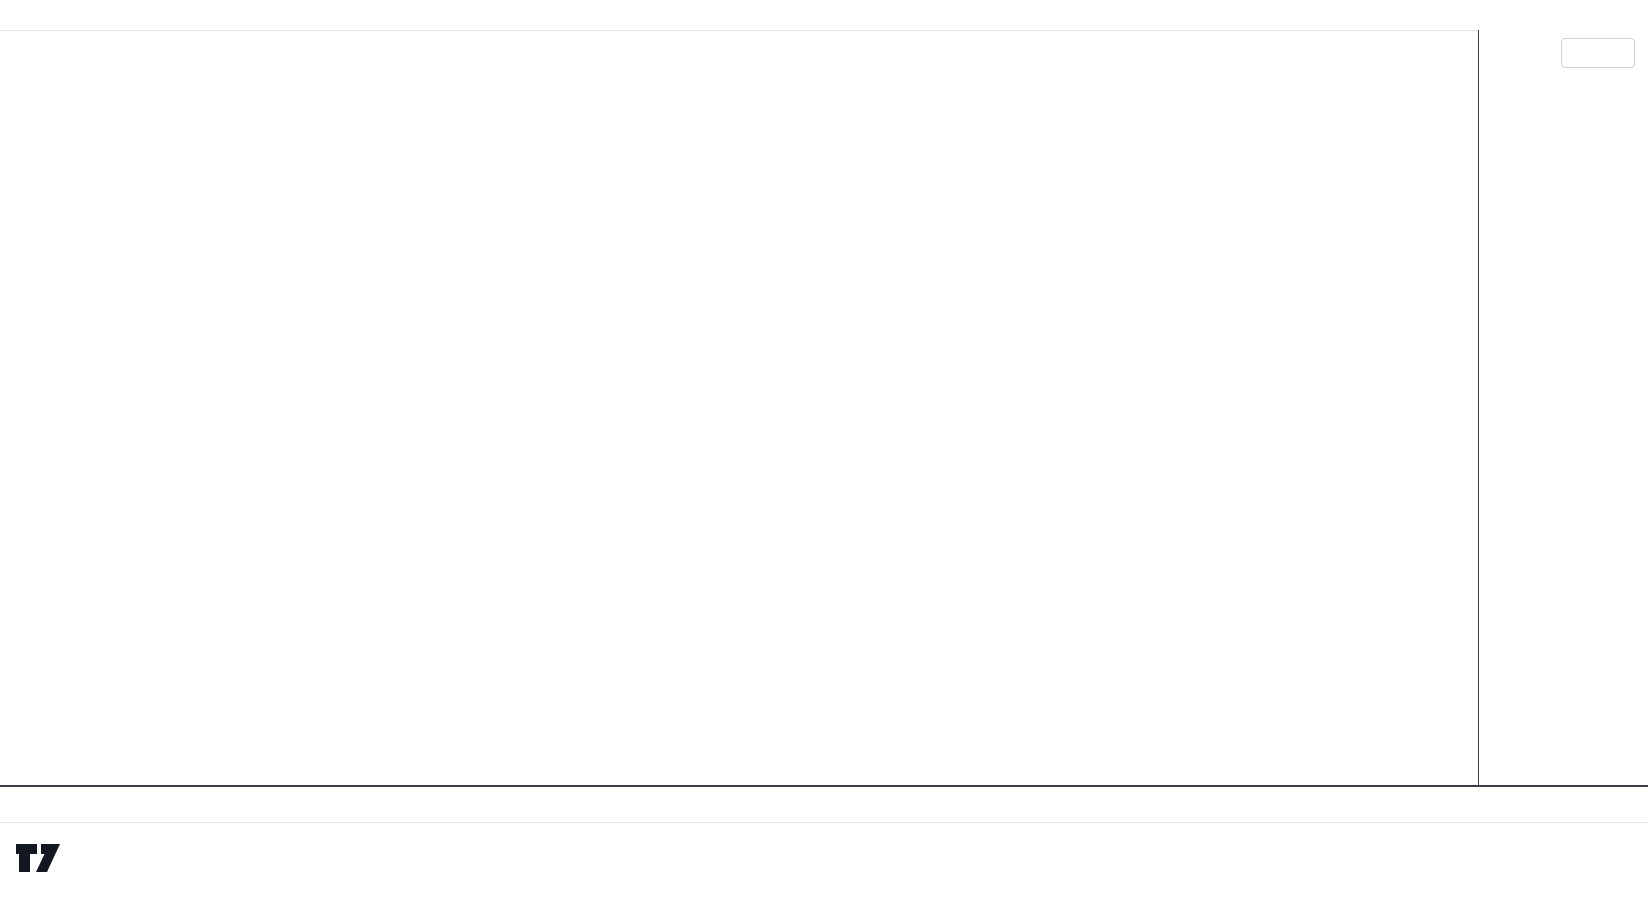  Describe the element at coordinates (1598, 53) in the screenshot. I see `currency-usd-button` at that location.